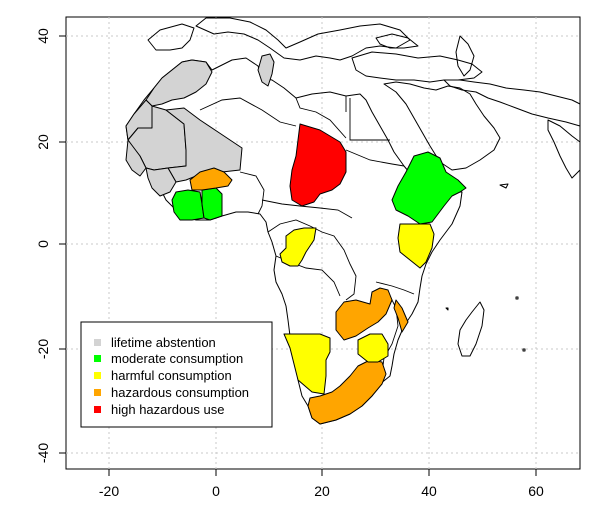 The height and width of the screenshot is (523, 600). Describe the element at coordinates (564, 149) in the screenshot. I see `india-outline` at that location.